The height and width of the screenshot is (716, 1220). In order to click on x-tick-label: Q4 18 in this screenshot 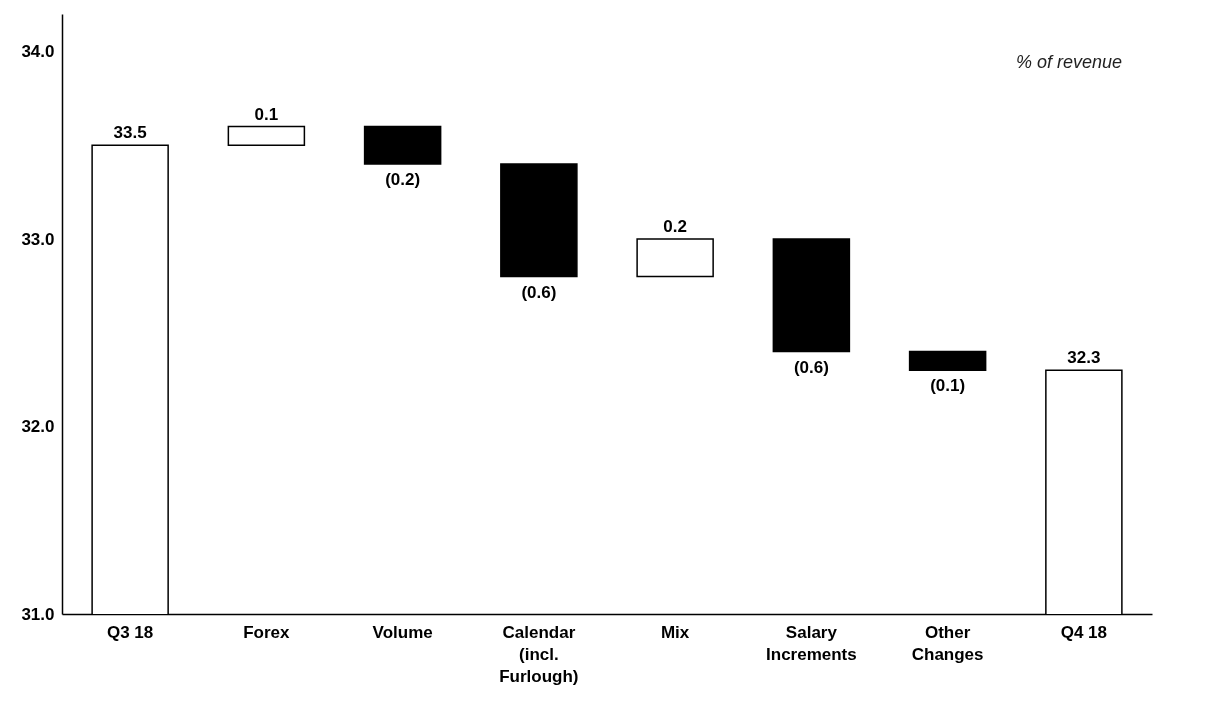, I will do `click(1084, 632)`.